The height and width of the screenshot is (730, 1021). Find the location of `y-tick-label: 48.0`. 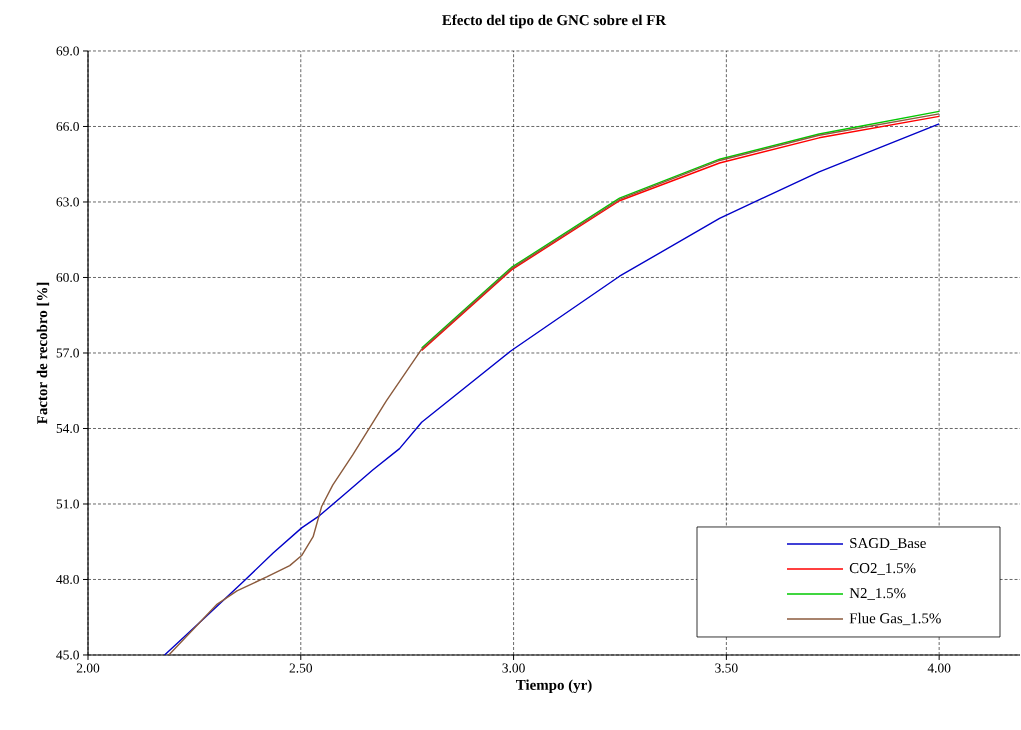

y-tick-label: 48.0 is located at coordinates (67, 579).